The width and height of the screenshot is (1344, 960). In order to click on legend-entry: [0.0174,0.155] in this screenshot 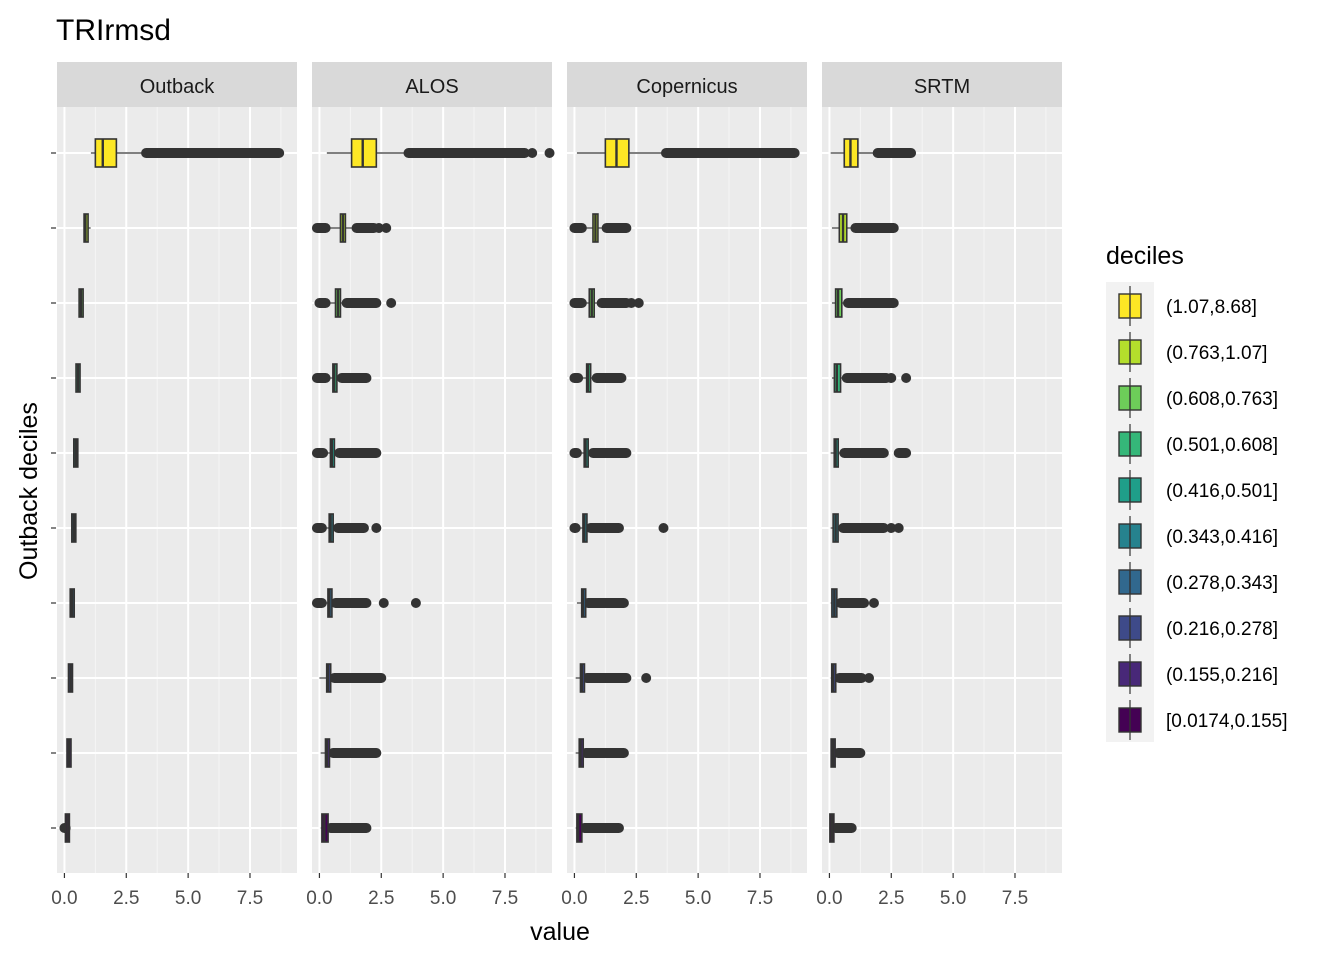, I will do `click(1203, 720)`.